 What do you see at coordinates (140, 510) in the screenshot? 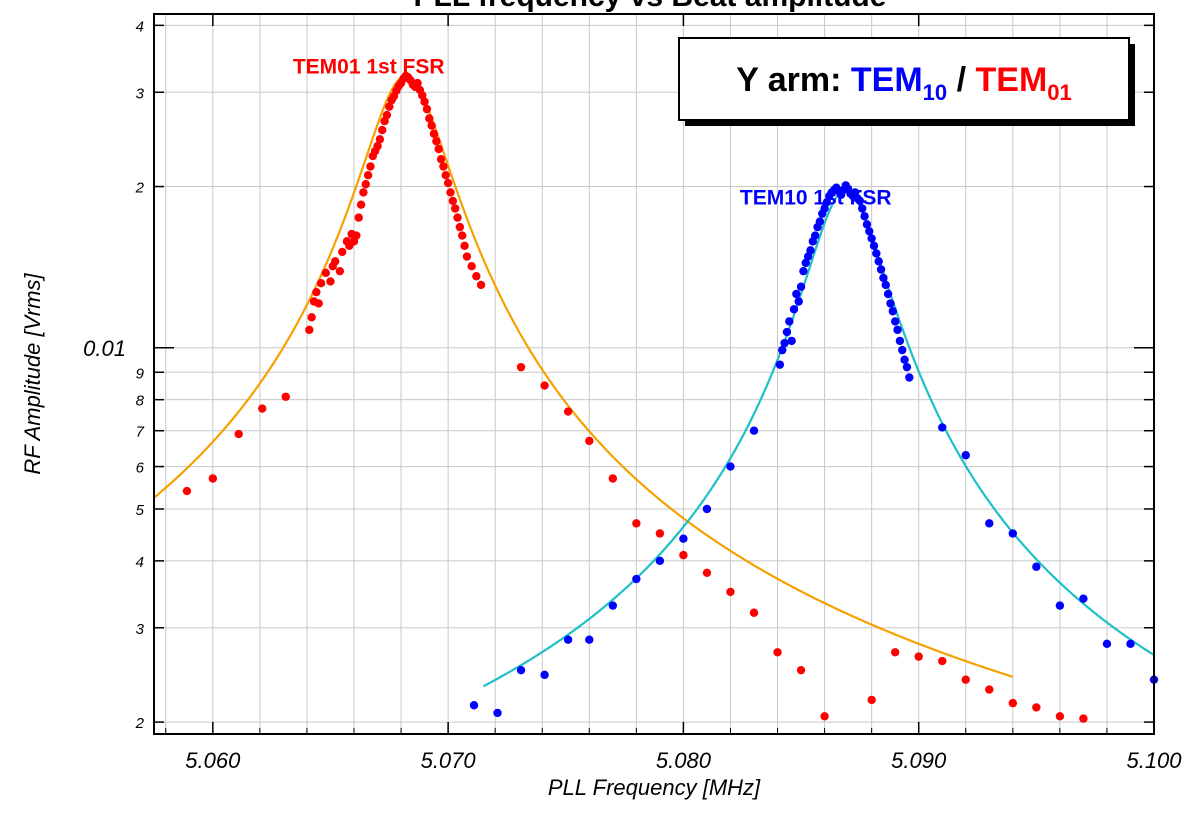
I see `y-tick-label: 5` at bounding box center [140, 510].